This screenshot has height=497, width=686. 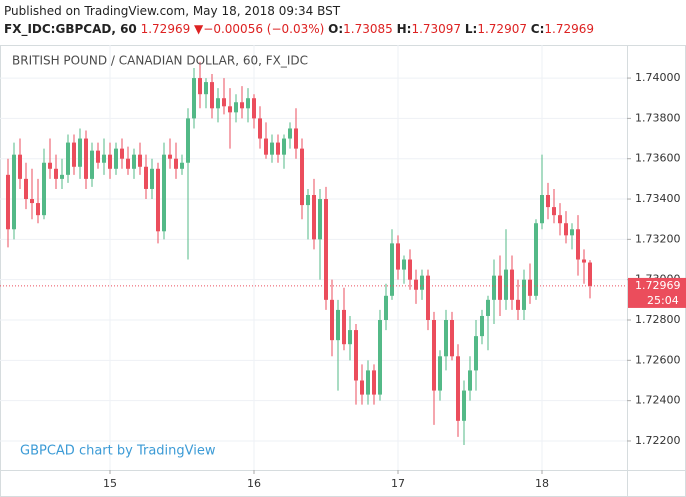 What do you see at coordinates (658, 400) in the screenshot?
I see `y-tick-label: 1.72400` at bounding box center [658, 400].